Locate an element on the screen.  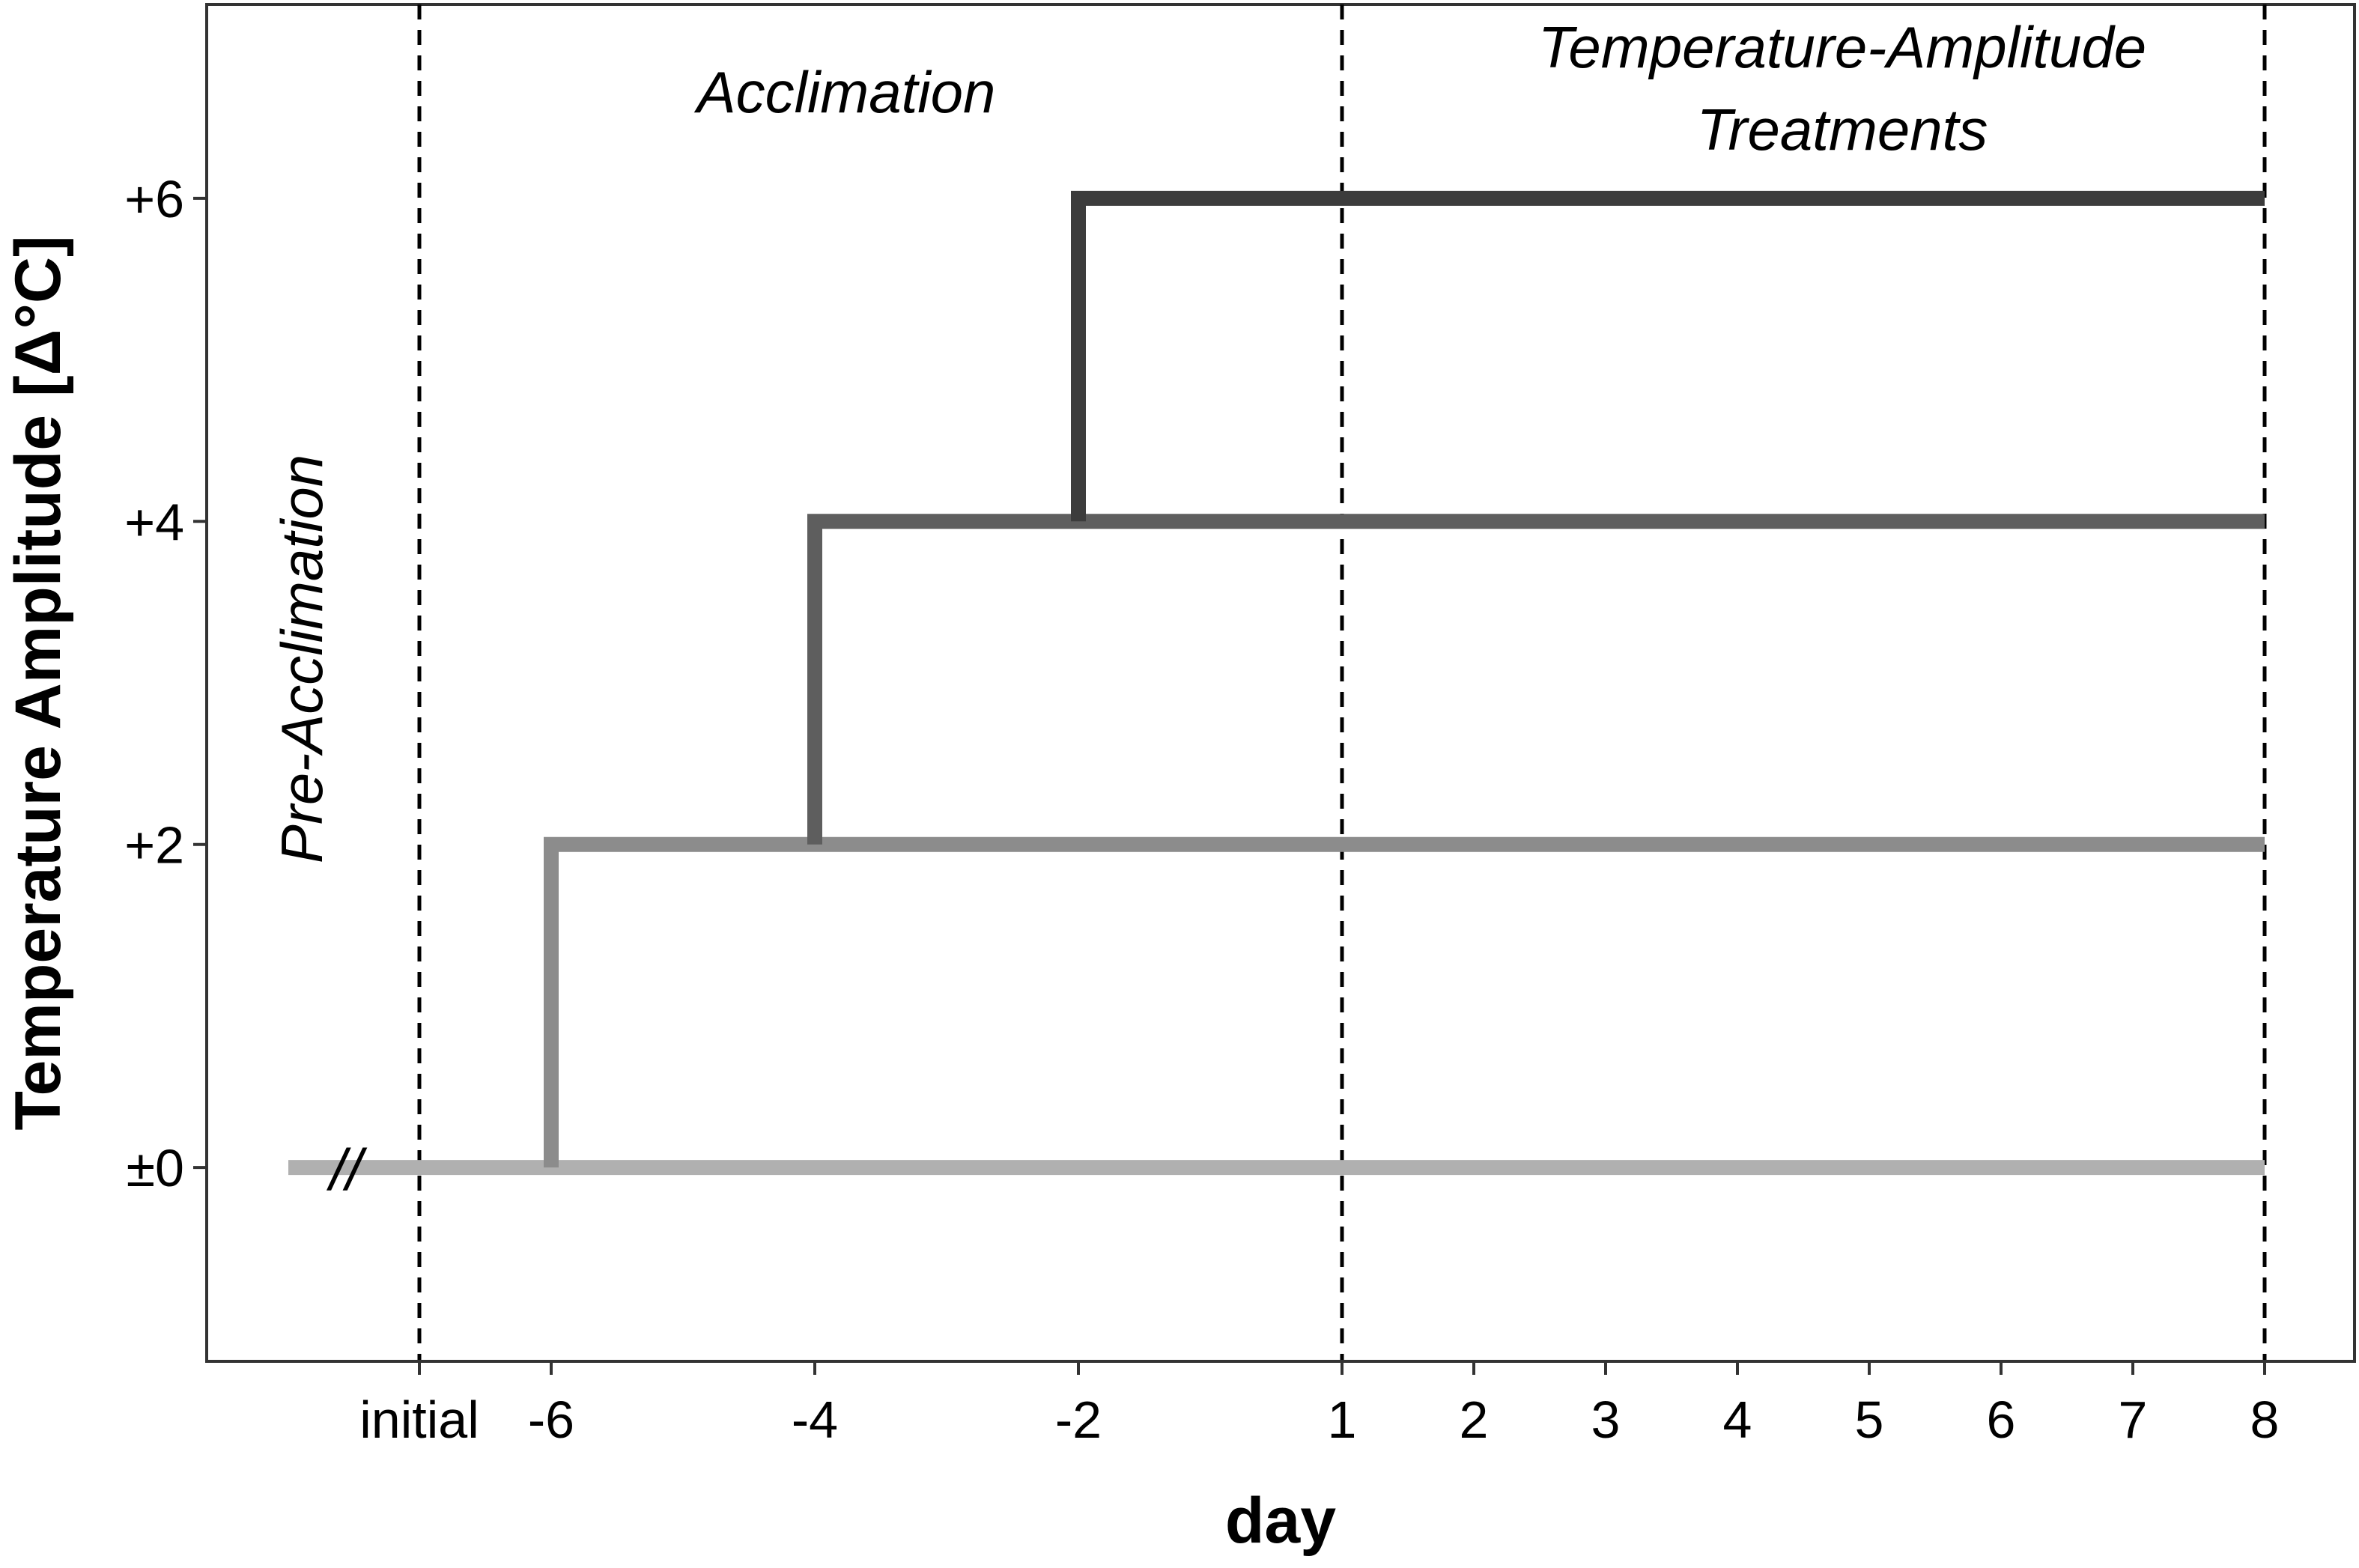
x-tick-label: 5 is located at coordinates (1869, 1420).